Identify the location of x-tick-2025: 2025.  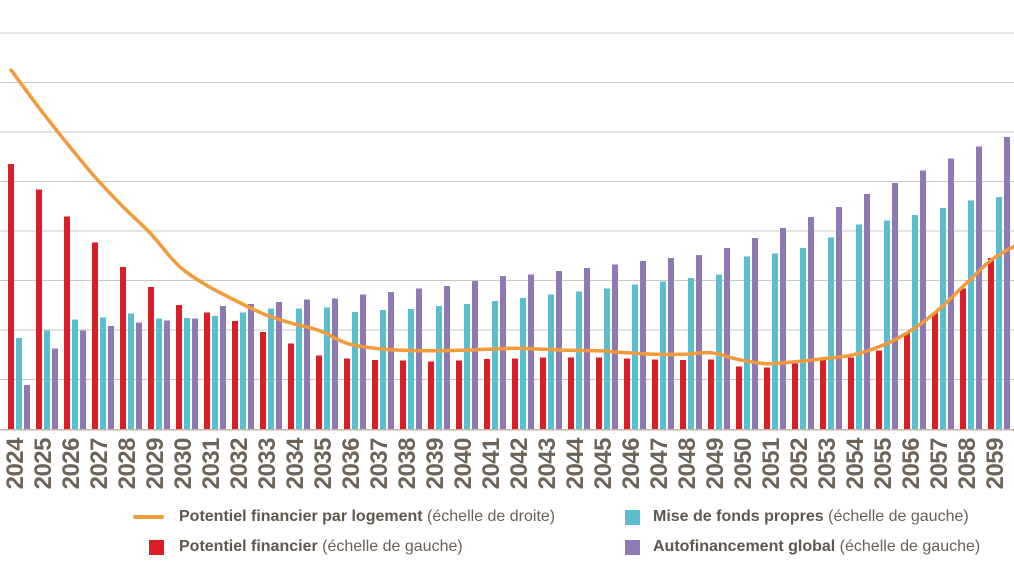
(43, 464).